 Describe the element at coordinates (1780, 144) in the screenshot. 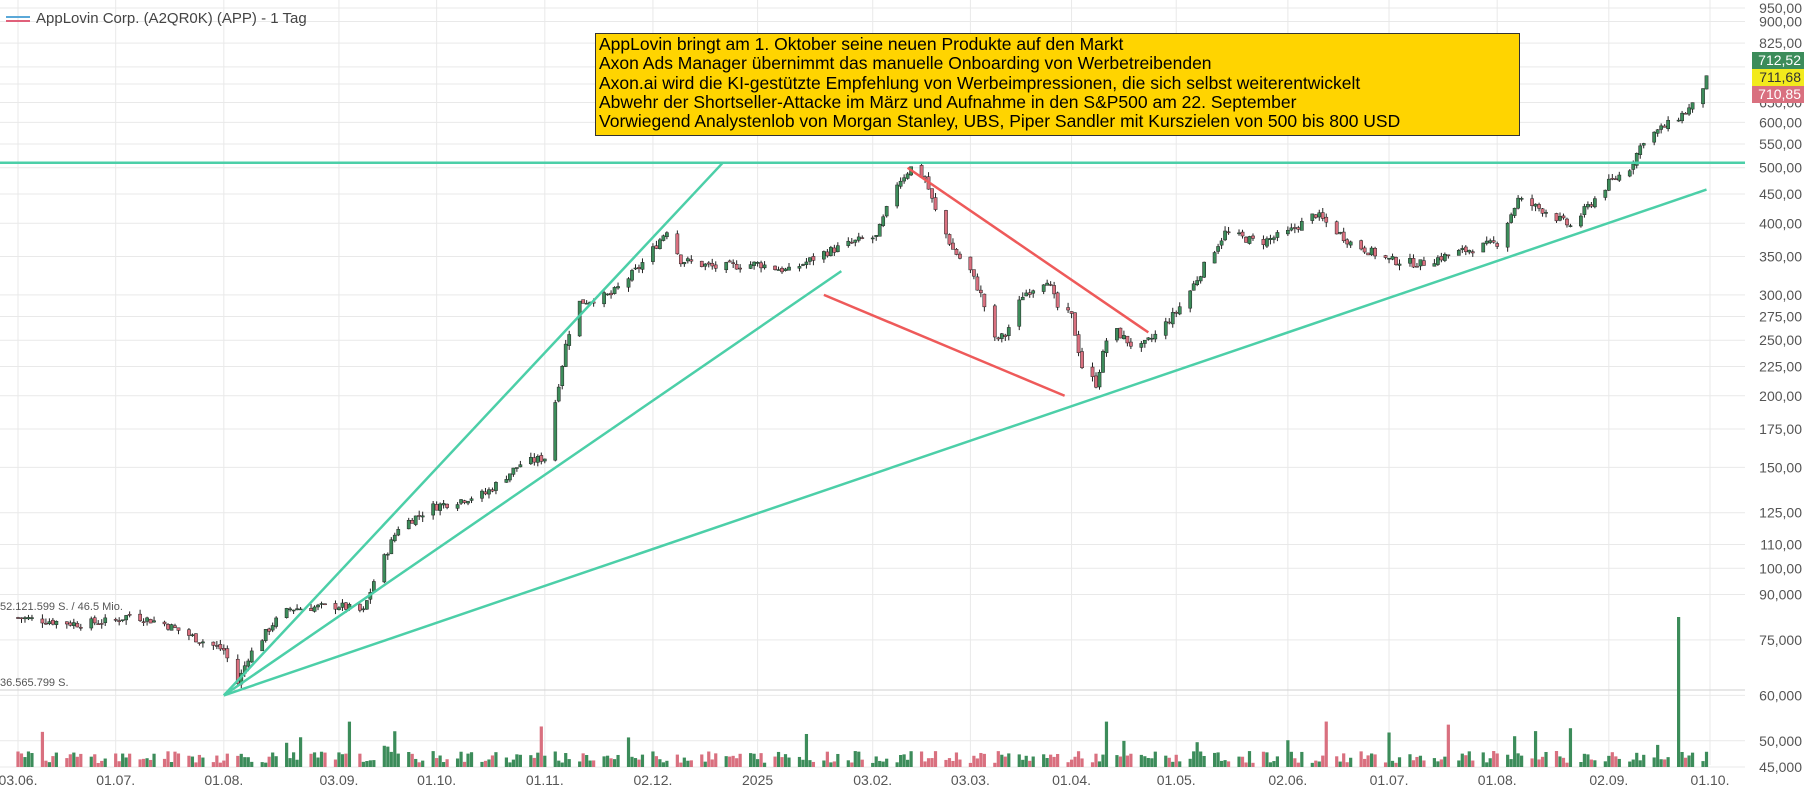

I see `y-tick-label: 550,00` at that location.